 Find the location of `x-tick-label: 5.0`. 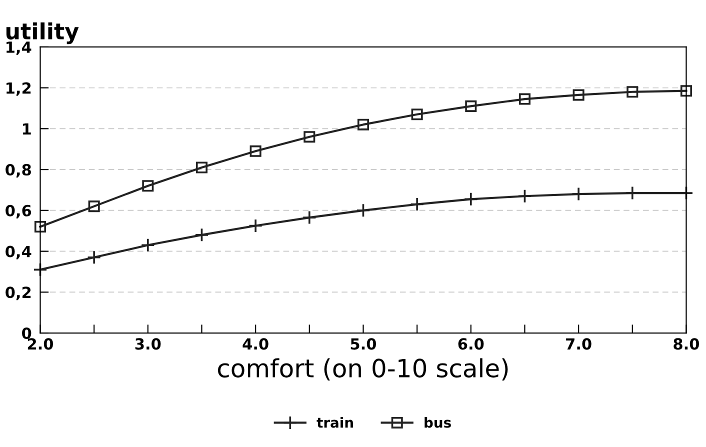

x-tick-label: 5.0 is located at coordinates (363, 344).